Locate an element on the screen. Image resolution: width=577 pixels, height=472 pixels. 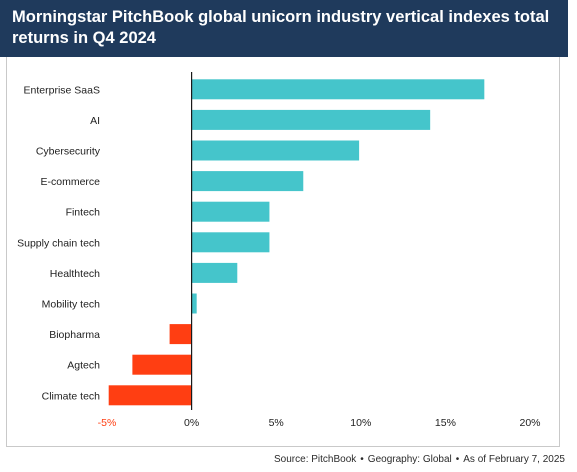
bar-fintech is located at coordinates (230, 211).